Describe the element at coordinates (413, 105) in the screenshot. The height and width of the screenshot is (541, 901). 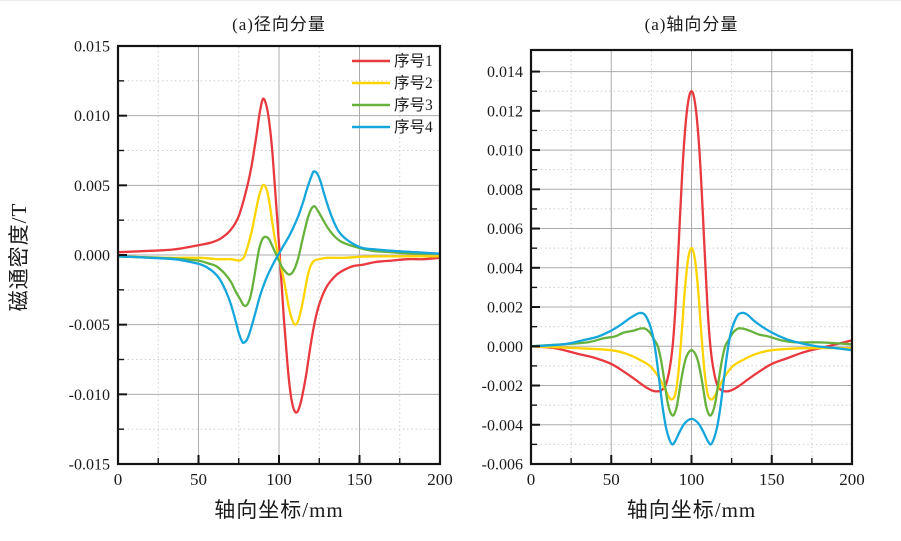
I see `legend-label: 序号3` at that location.